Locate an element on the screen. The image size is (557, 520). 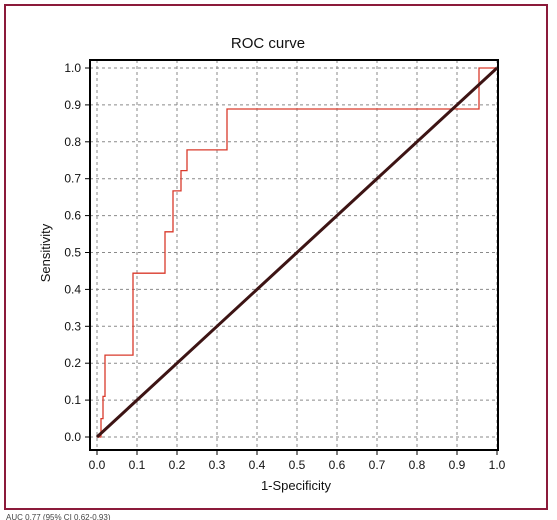
x-tick-label: 0.1 is located at coordinates (137, 465).